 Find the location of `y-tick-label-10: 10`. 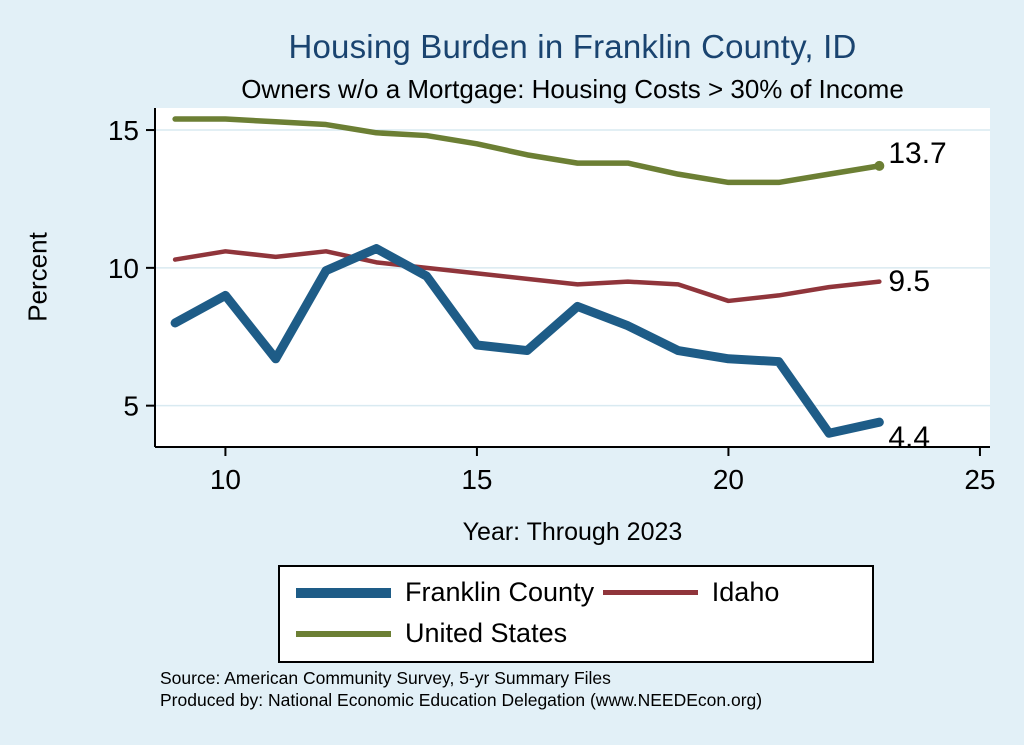

y-tick-label-10: 10 is located at coordinates (123, 268).